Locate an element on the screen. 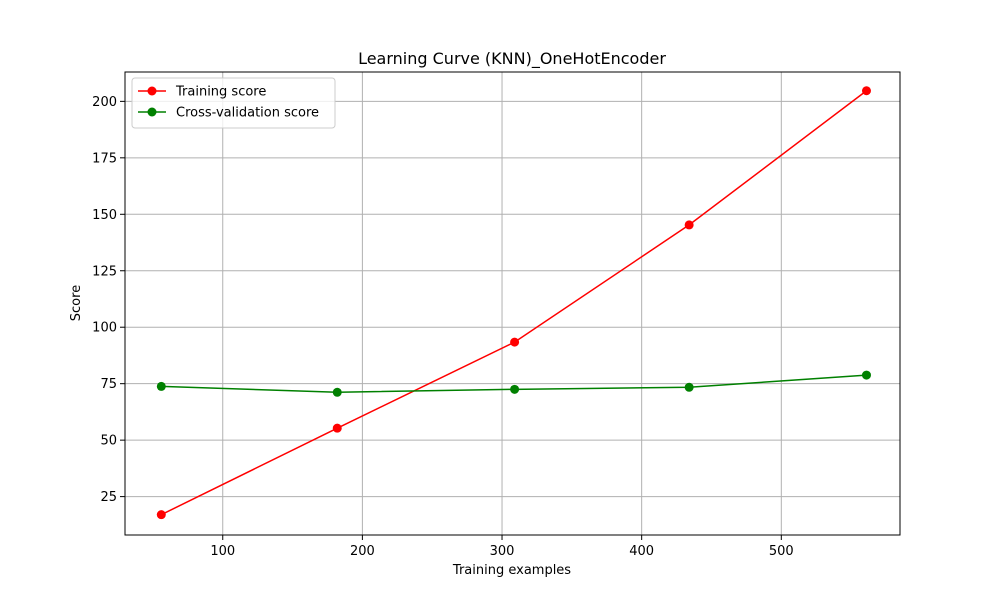 The height and width of the screenshot is (605, 1000). x-tick-label: 400 is located at coordinates (641, 551).